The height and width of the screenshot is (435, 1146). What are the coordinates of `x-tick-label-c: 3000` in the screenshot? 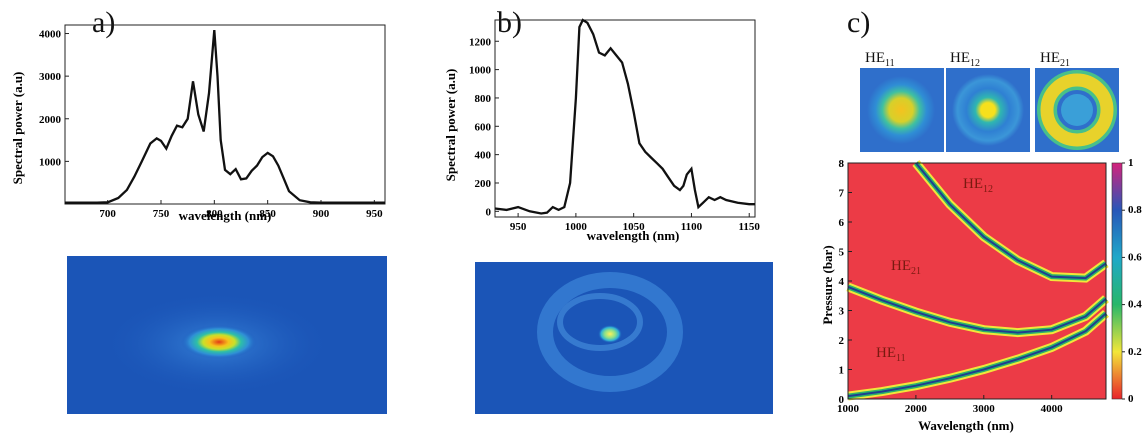 It's located at (984, 409).